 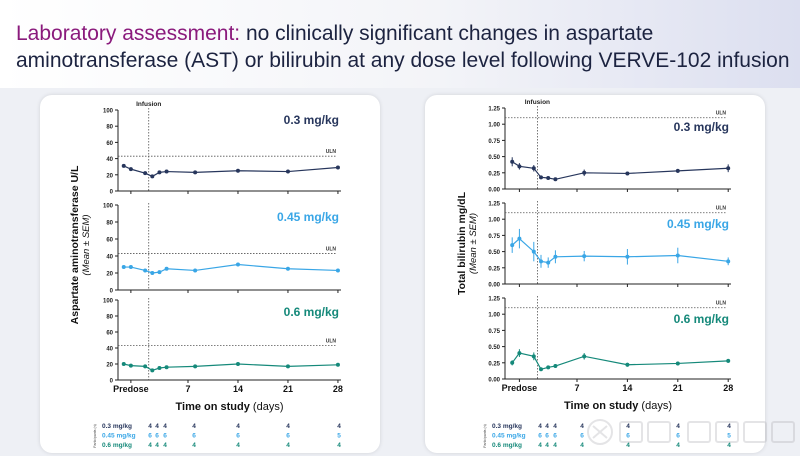 What do you see at coordinates (308, 217) in the screenshot?
I see `dose-label: 0.45 mg/kg` at bounding box center [308, 217].